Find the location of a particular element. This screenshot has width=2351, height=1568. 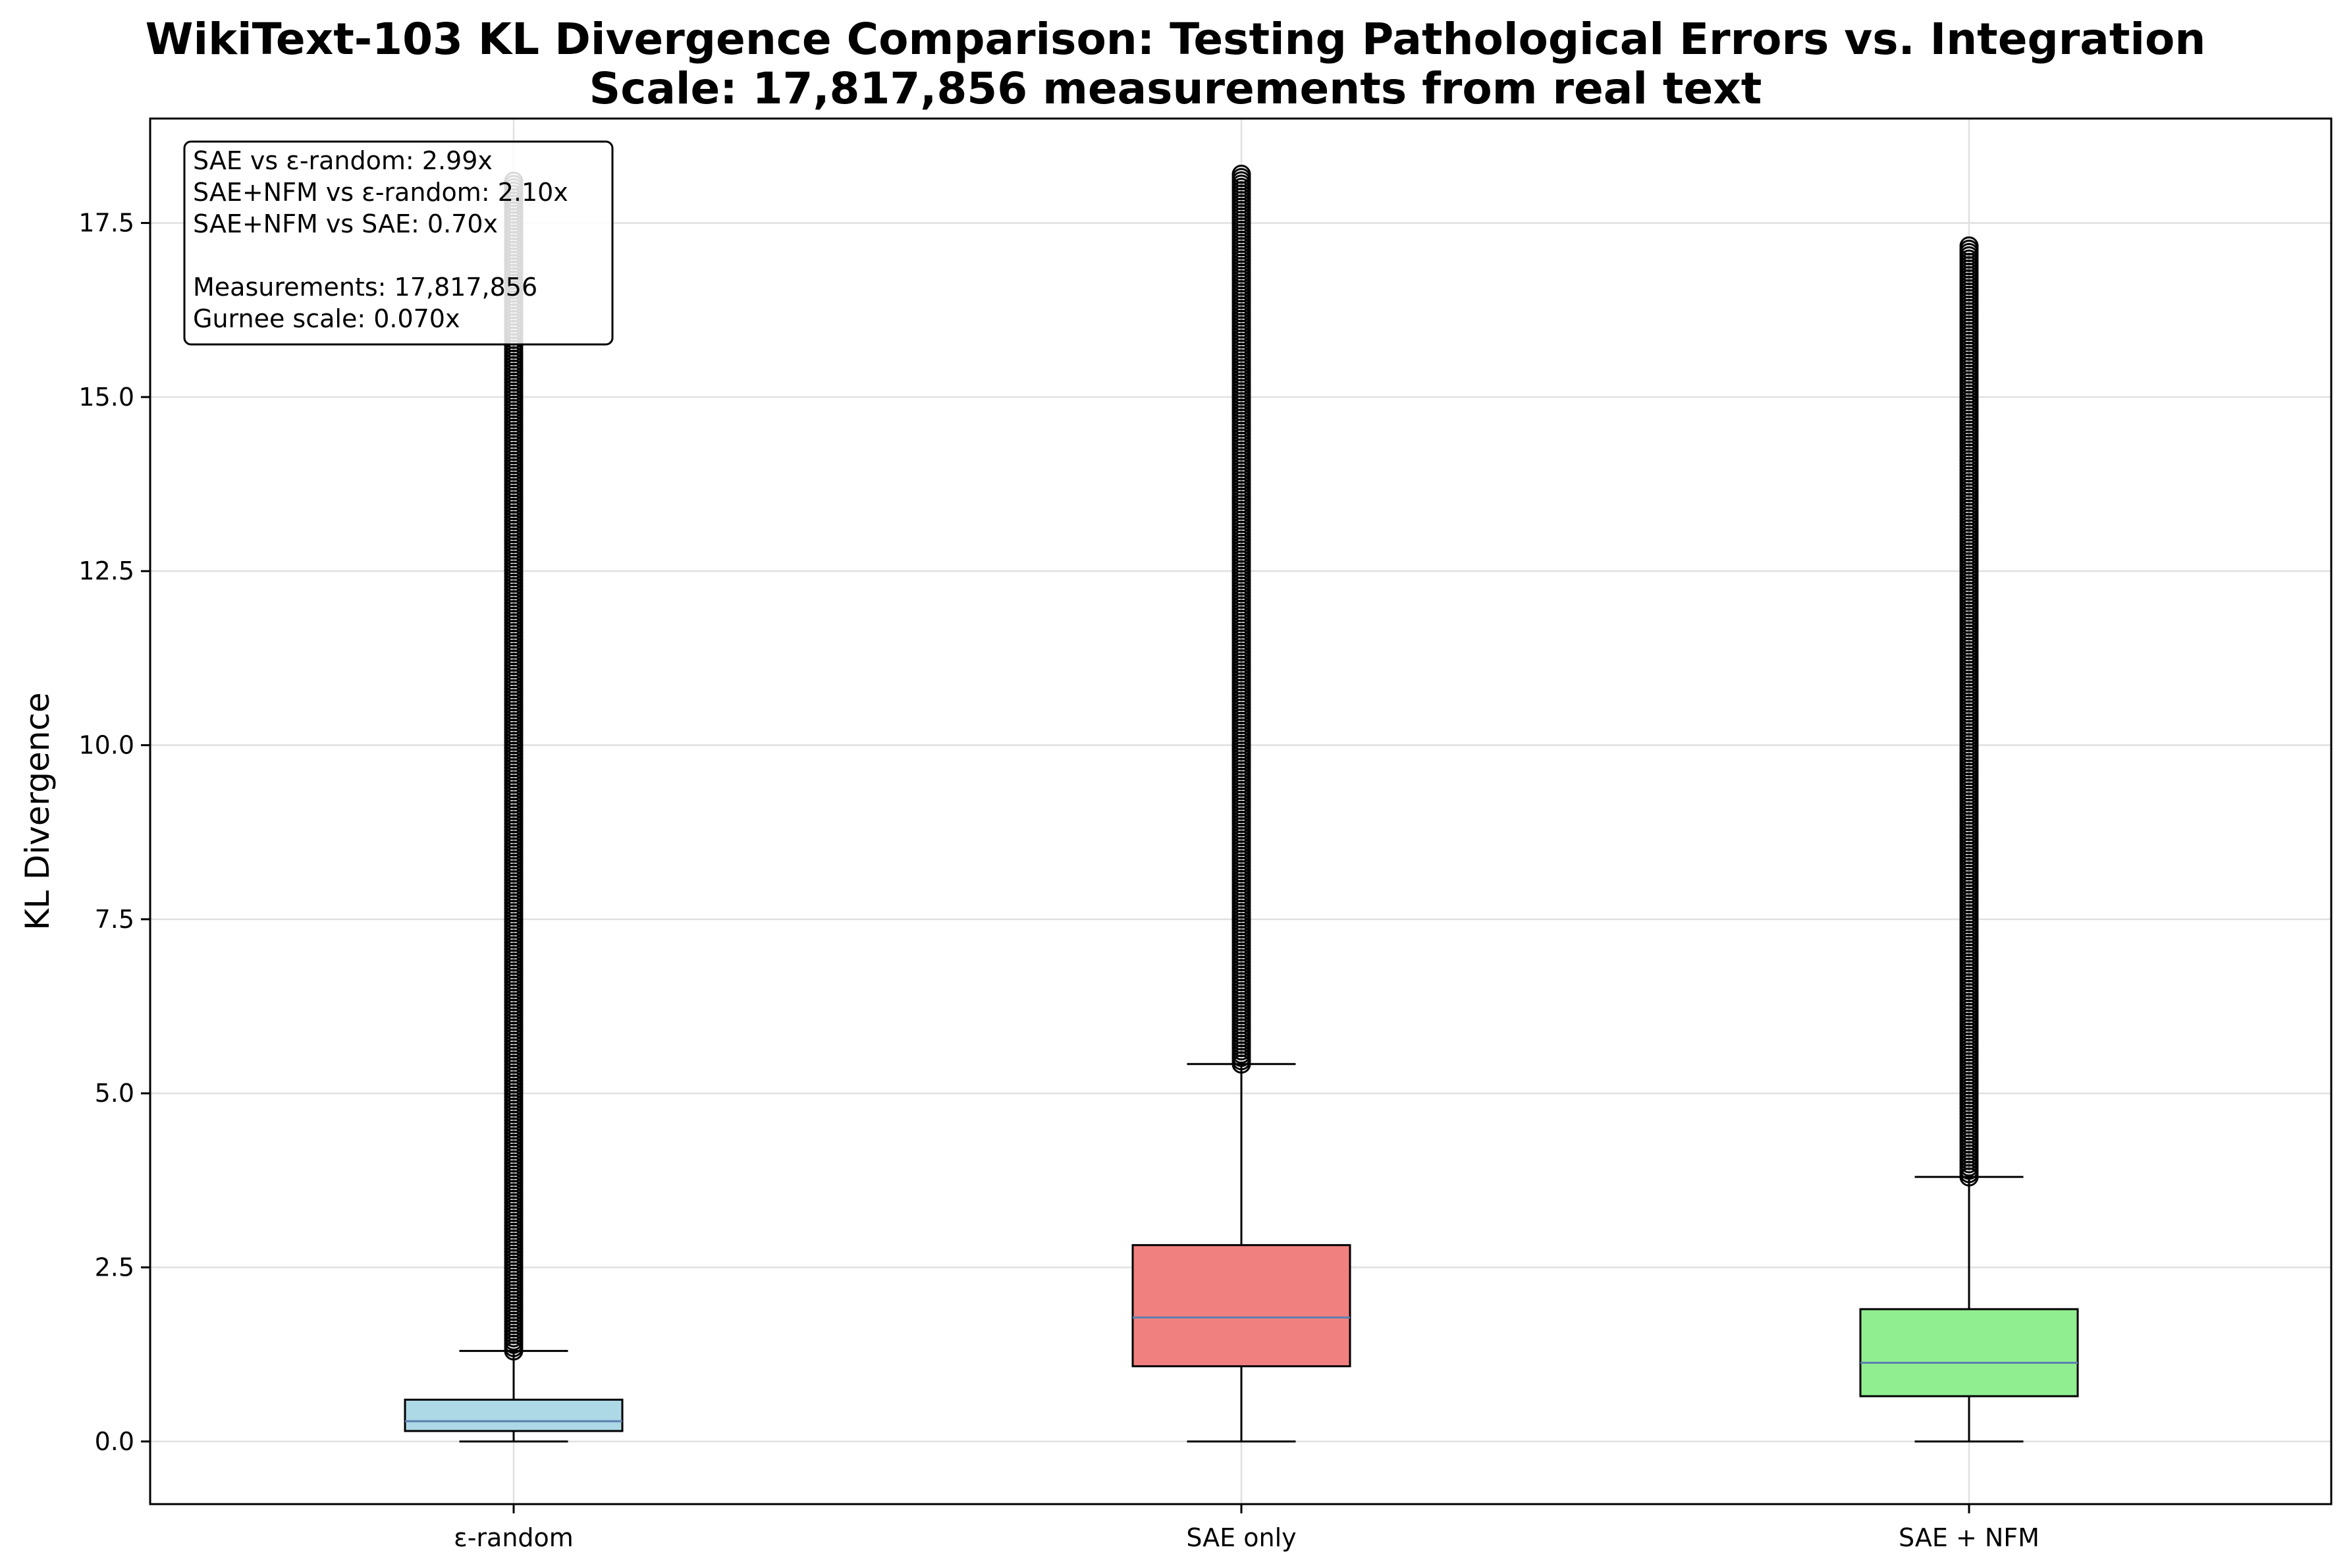

x-tick-label: SAE + NFM is located at coordinates (1970, 1537).